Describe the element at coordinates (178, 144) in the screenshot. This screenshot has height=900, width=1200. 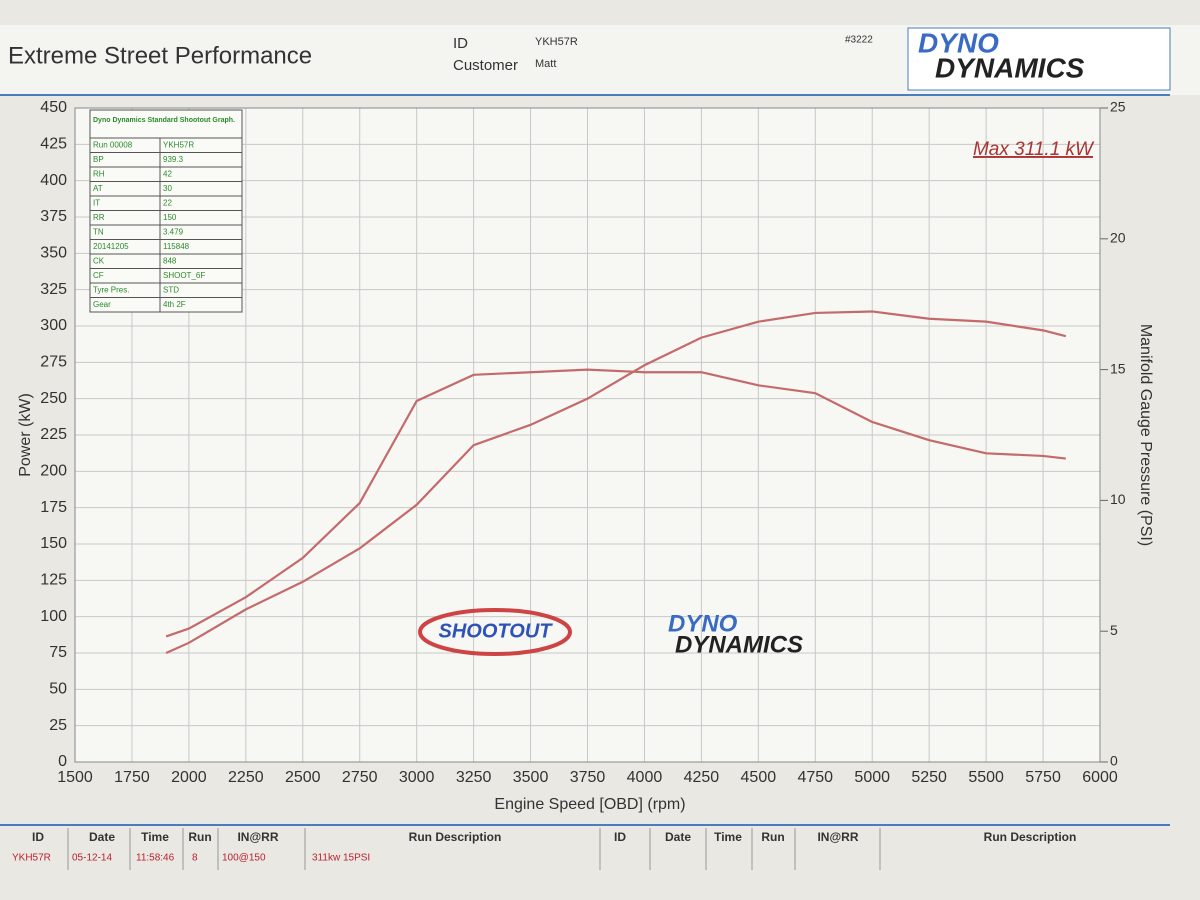
I see `info-cell: YKH57R` at that location.